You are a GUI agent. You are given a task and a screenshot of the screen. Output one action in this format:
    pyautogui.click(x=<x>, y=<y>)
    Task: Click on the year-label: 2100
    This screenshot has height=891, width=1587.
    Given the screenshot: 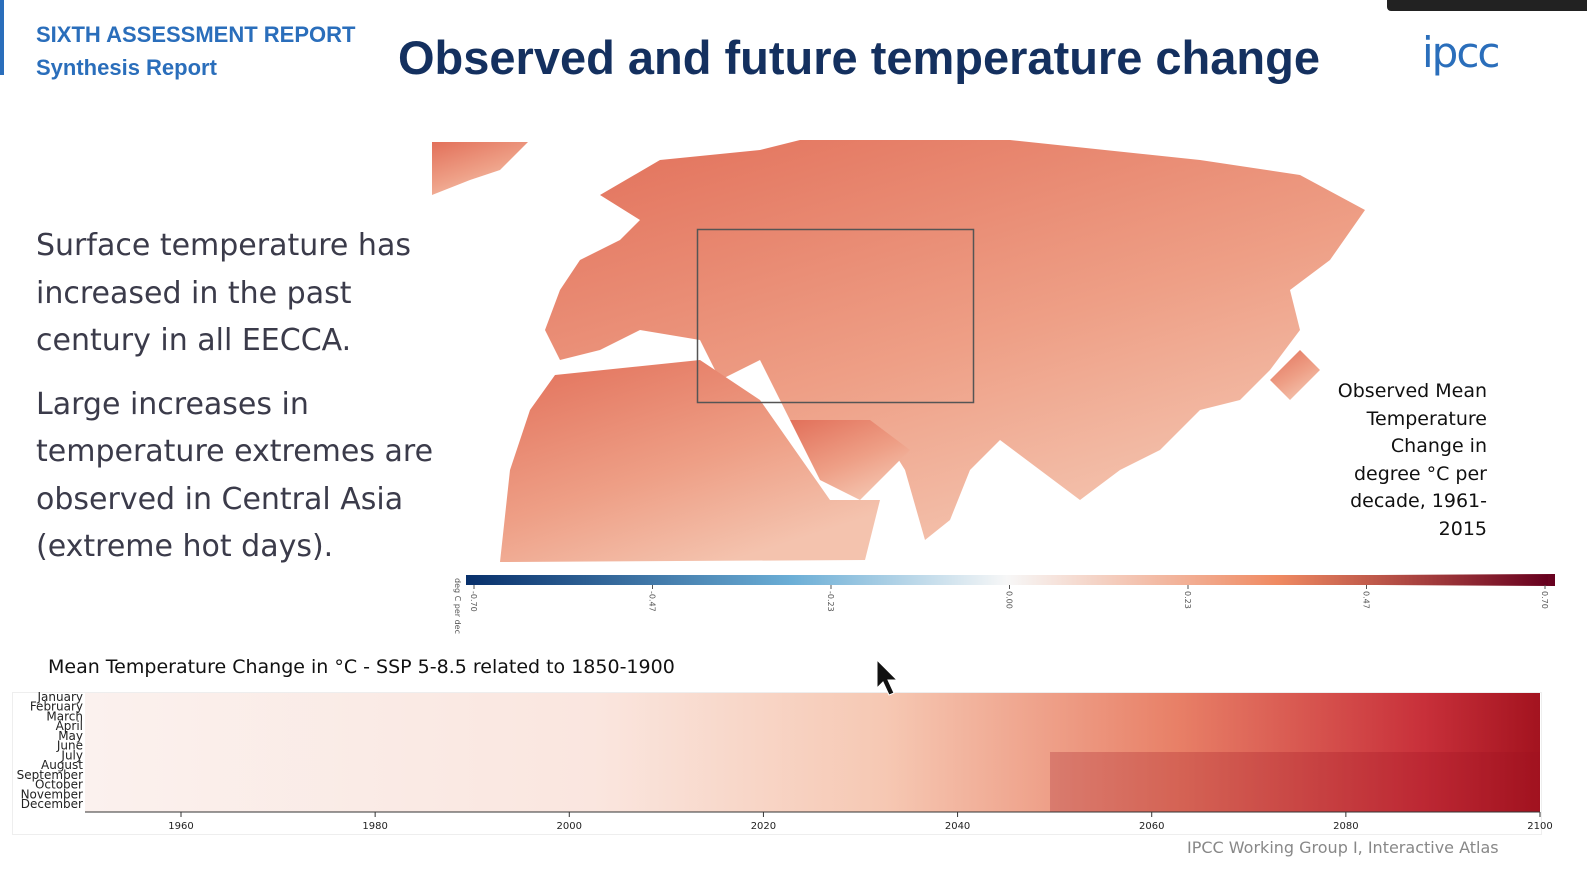 What is the action you would take?
    pyautogui.click(x=1539, y=826)
    